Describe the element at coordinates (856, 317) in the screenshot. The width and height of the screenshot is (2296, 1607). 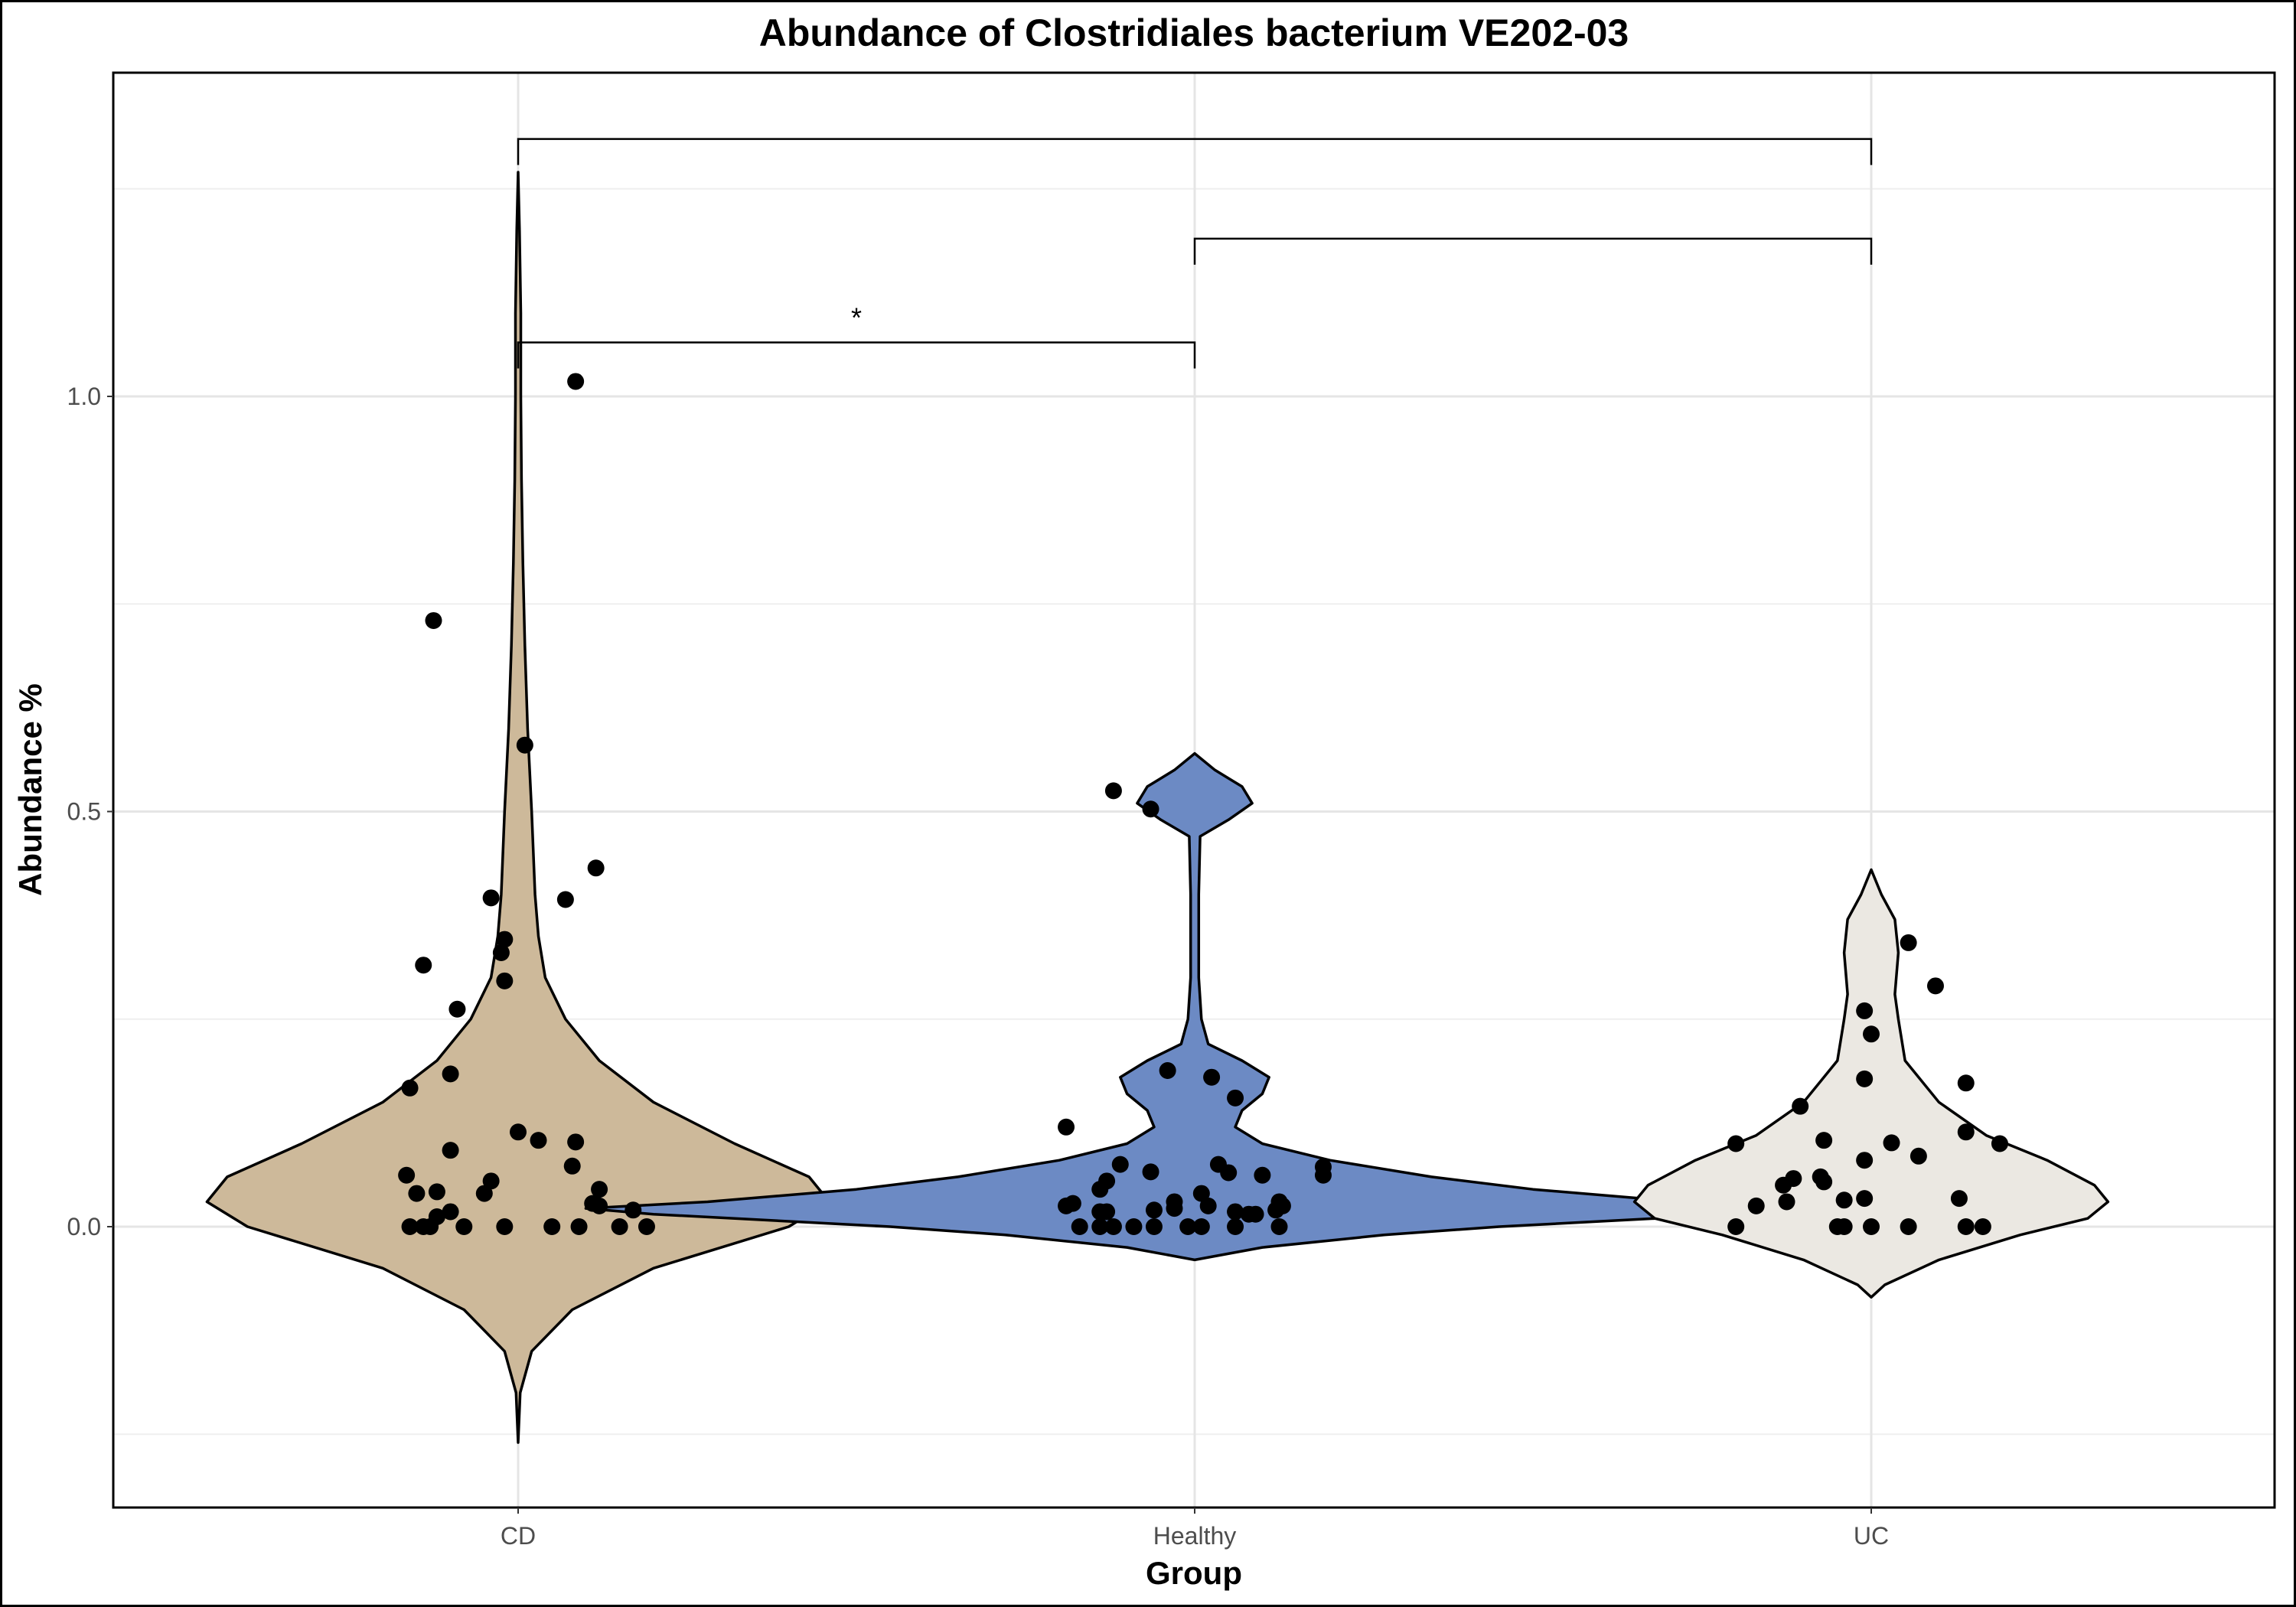
I see `significance-label: *` at that location.